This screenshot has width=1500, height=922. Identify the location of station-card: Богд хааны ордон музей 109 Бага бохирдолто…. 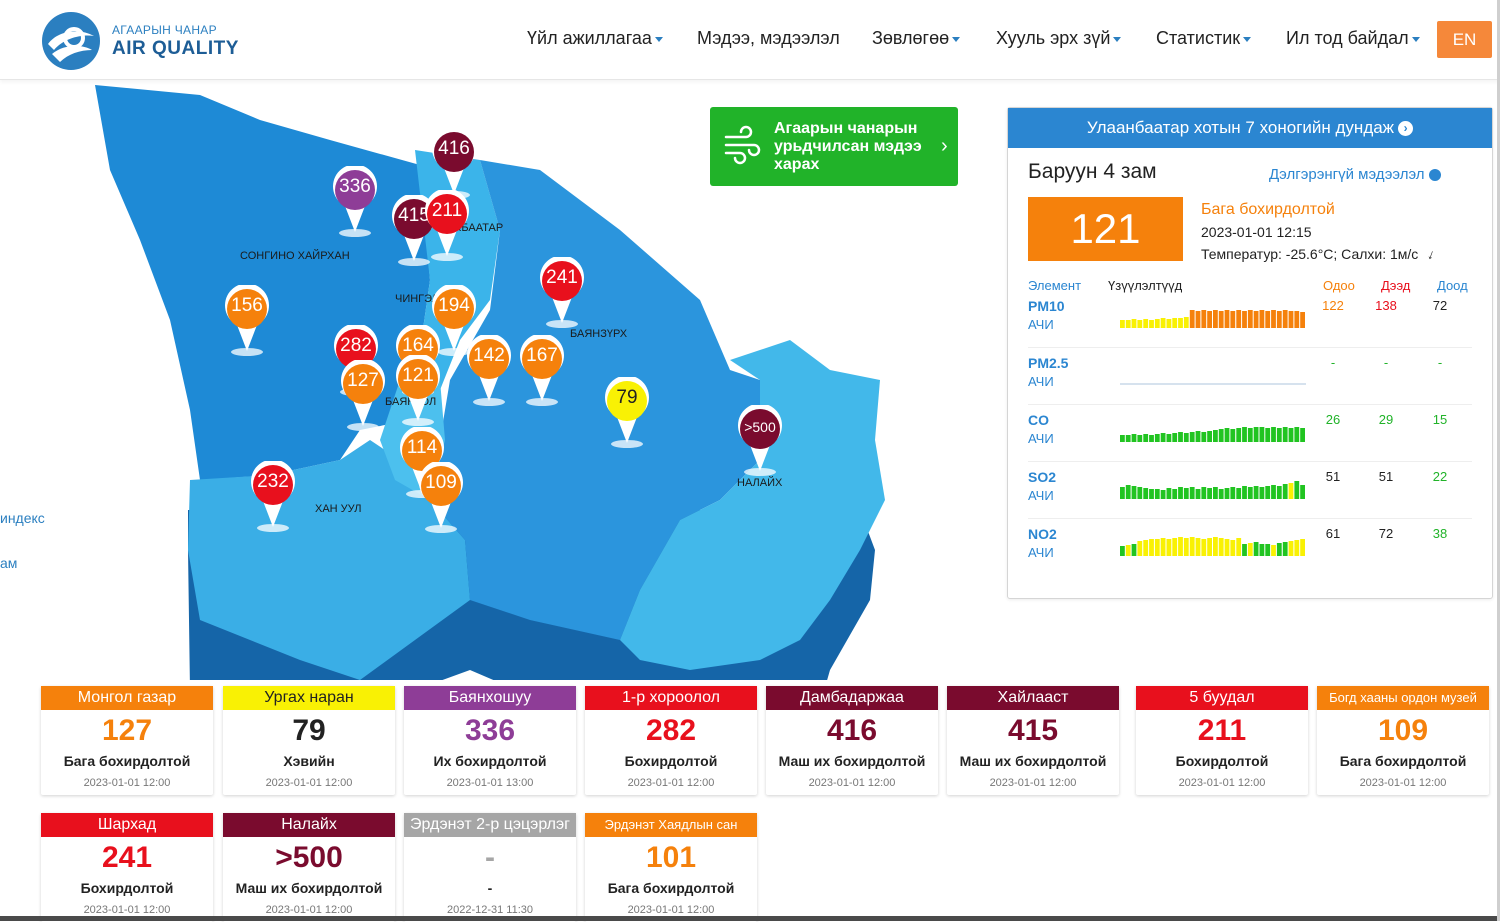
(1403, 740).